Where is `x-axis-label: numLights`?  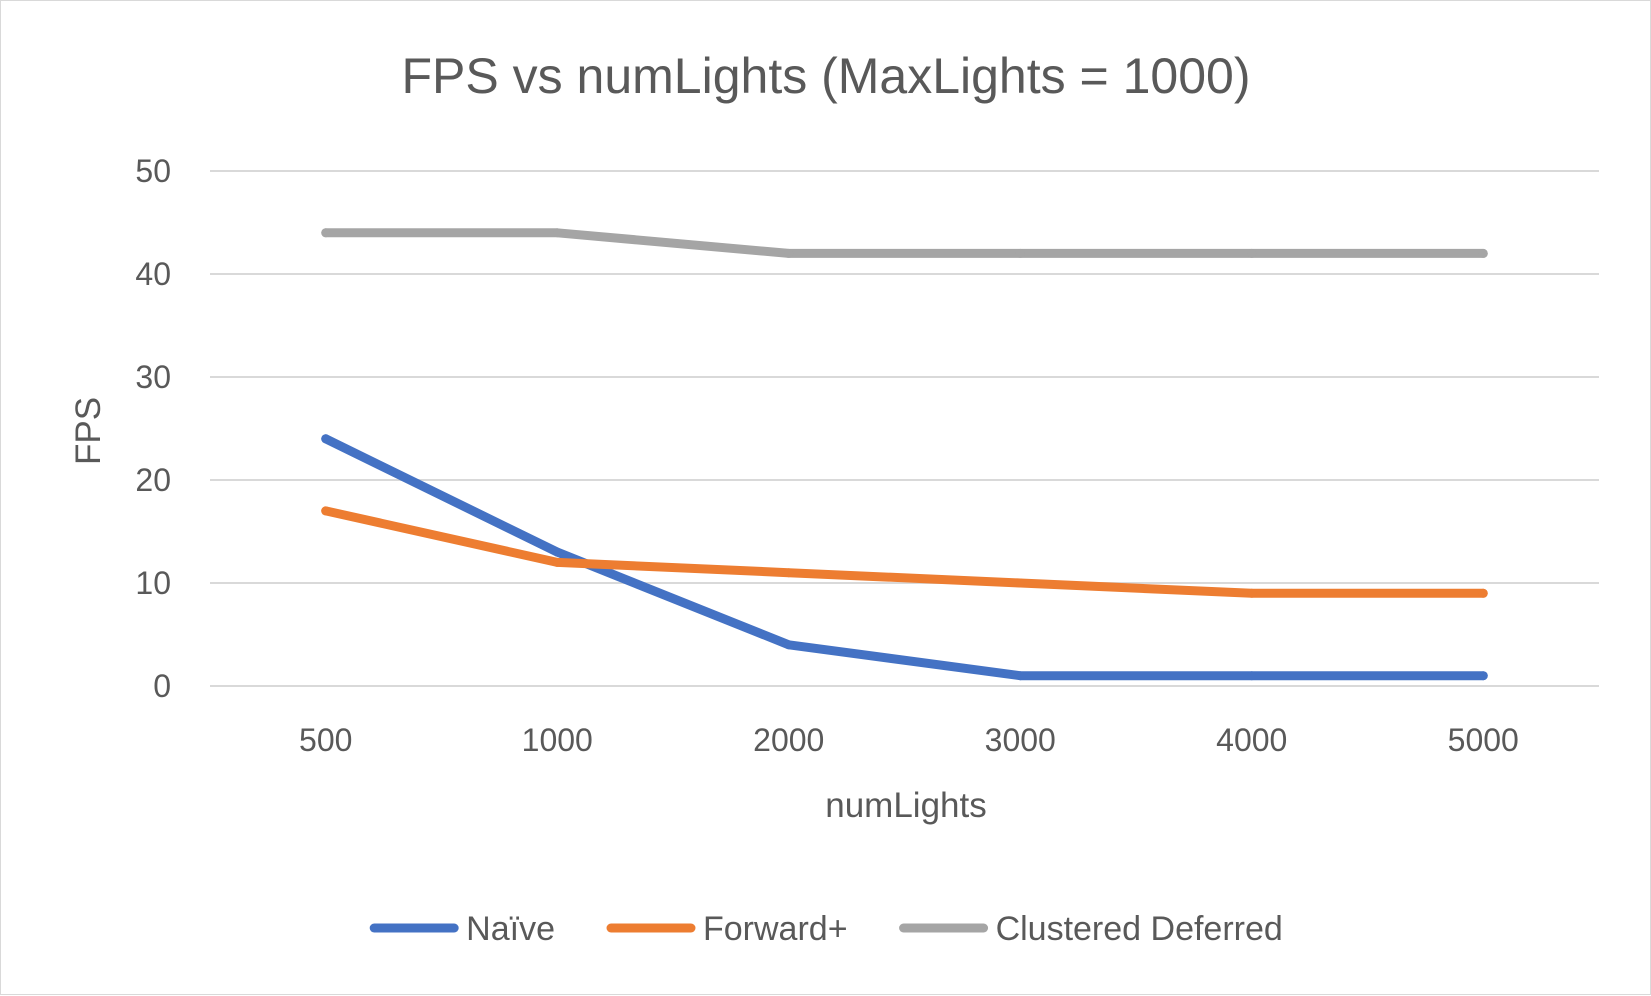
x-axis-label: numLights is located at coordinates (905, 805).